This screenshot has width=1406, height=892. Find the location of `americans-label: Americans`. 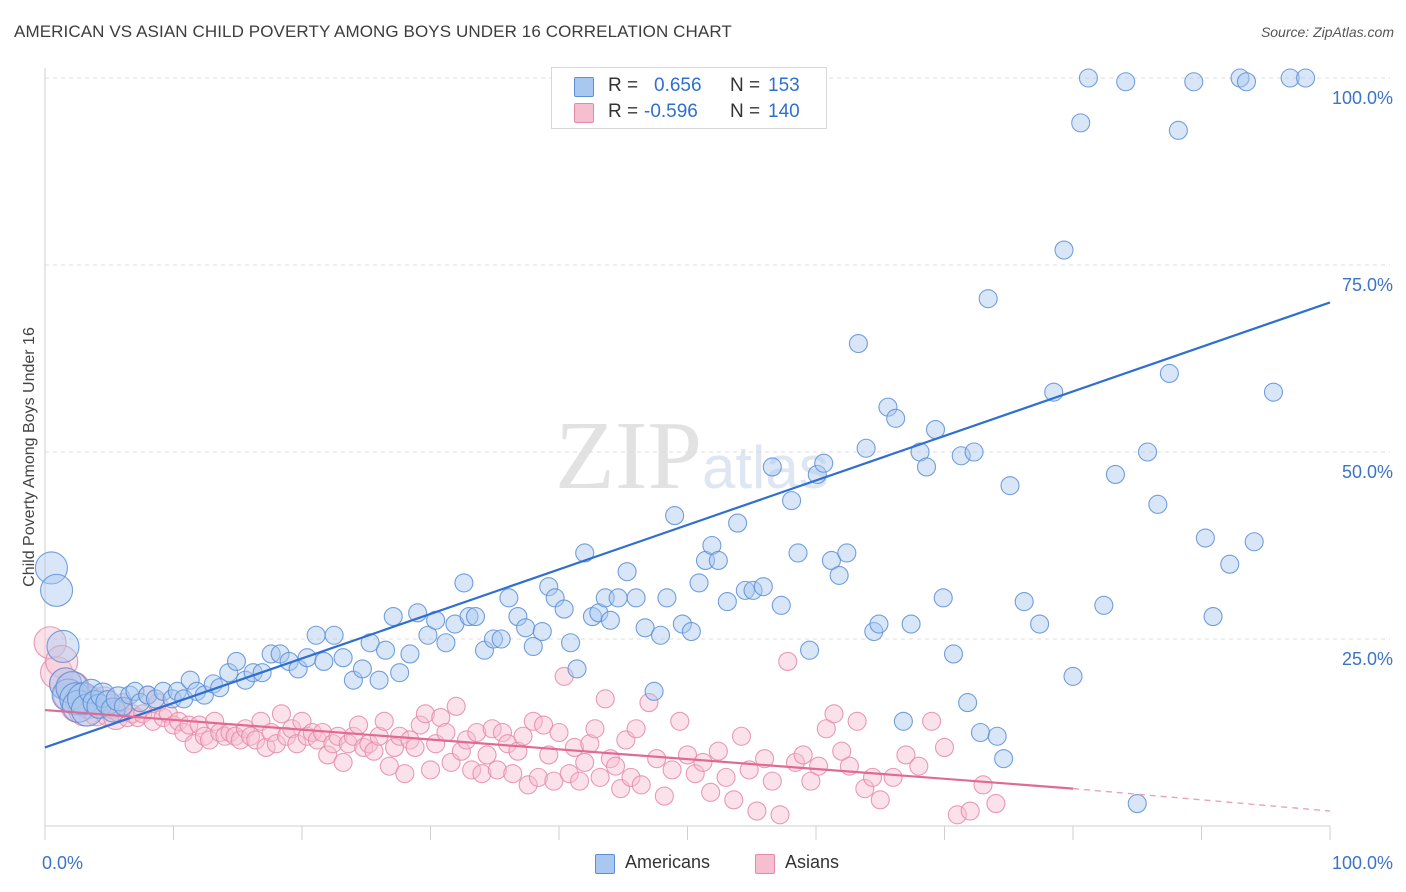

americans-label: Americans is located at coordinates (668, 862).